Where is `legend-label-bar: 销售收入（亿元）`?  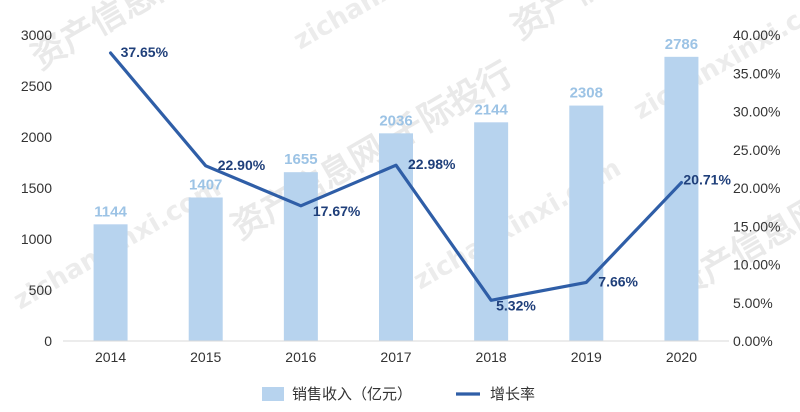
legend-label-bar: 销售收入（亿元） is located at coordinates (352, 394).